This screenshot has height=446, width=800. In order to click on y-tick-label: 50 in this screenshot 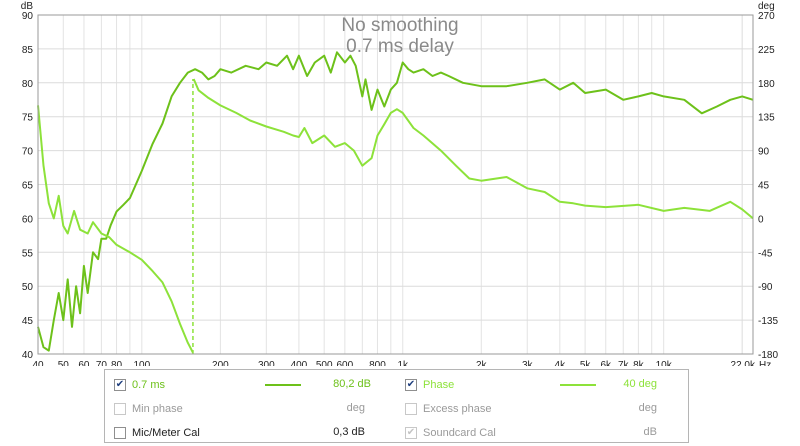, I will do `click(28, 287)`.